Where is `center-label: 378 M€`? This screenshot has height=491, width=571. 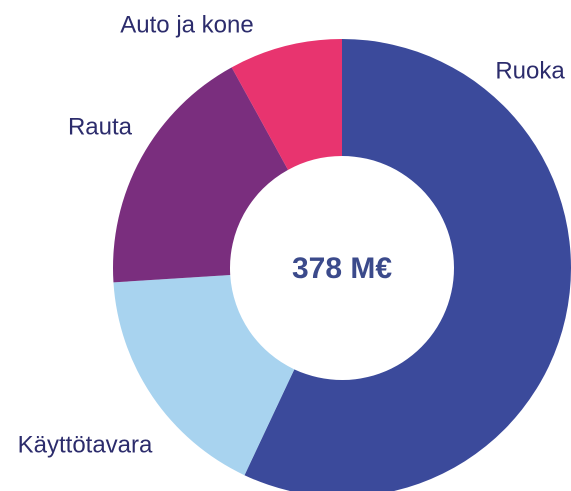
center-label: 378 M€ is located at coordinates (342, 268).